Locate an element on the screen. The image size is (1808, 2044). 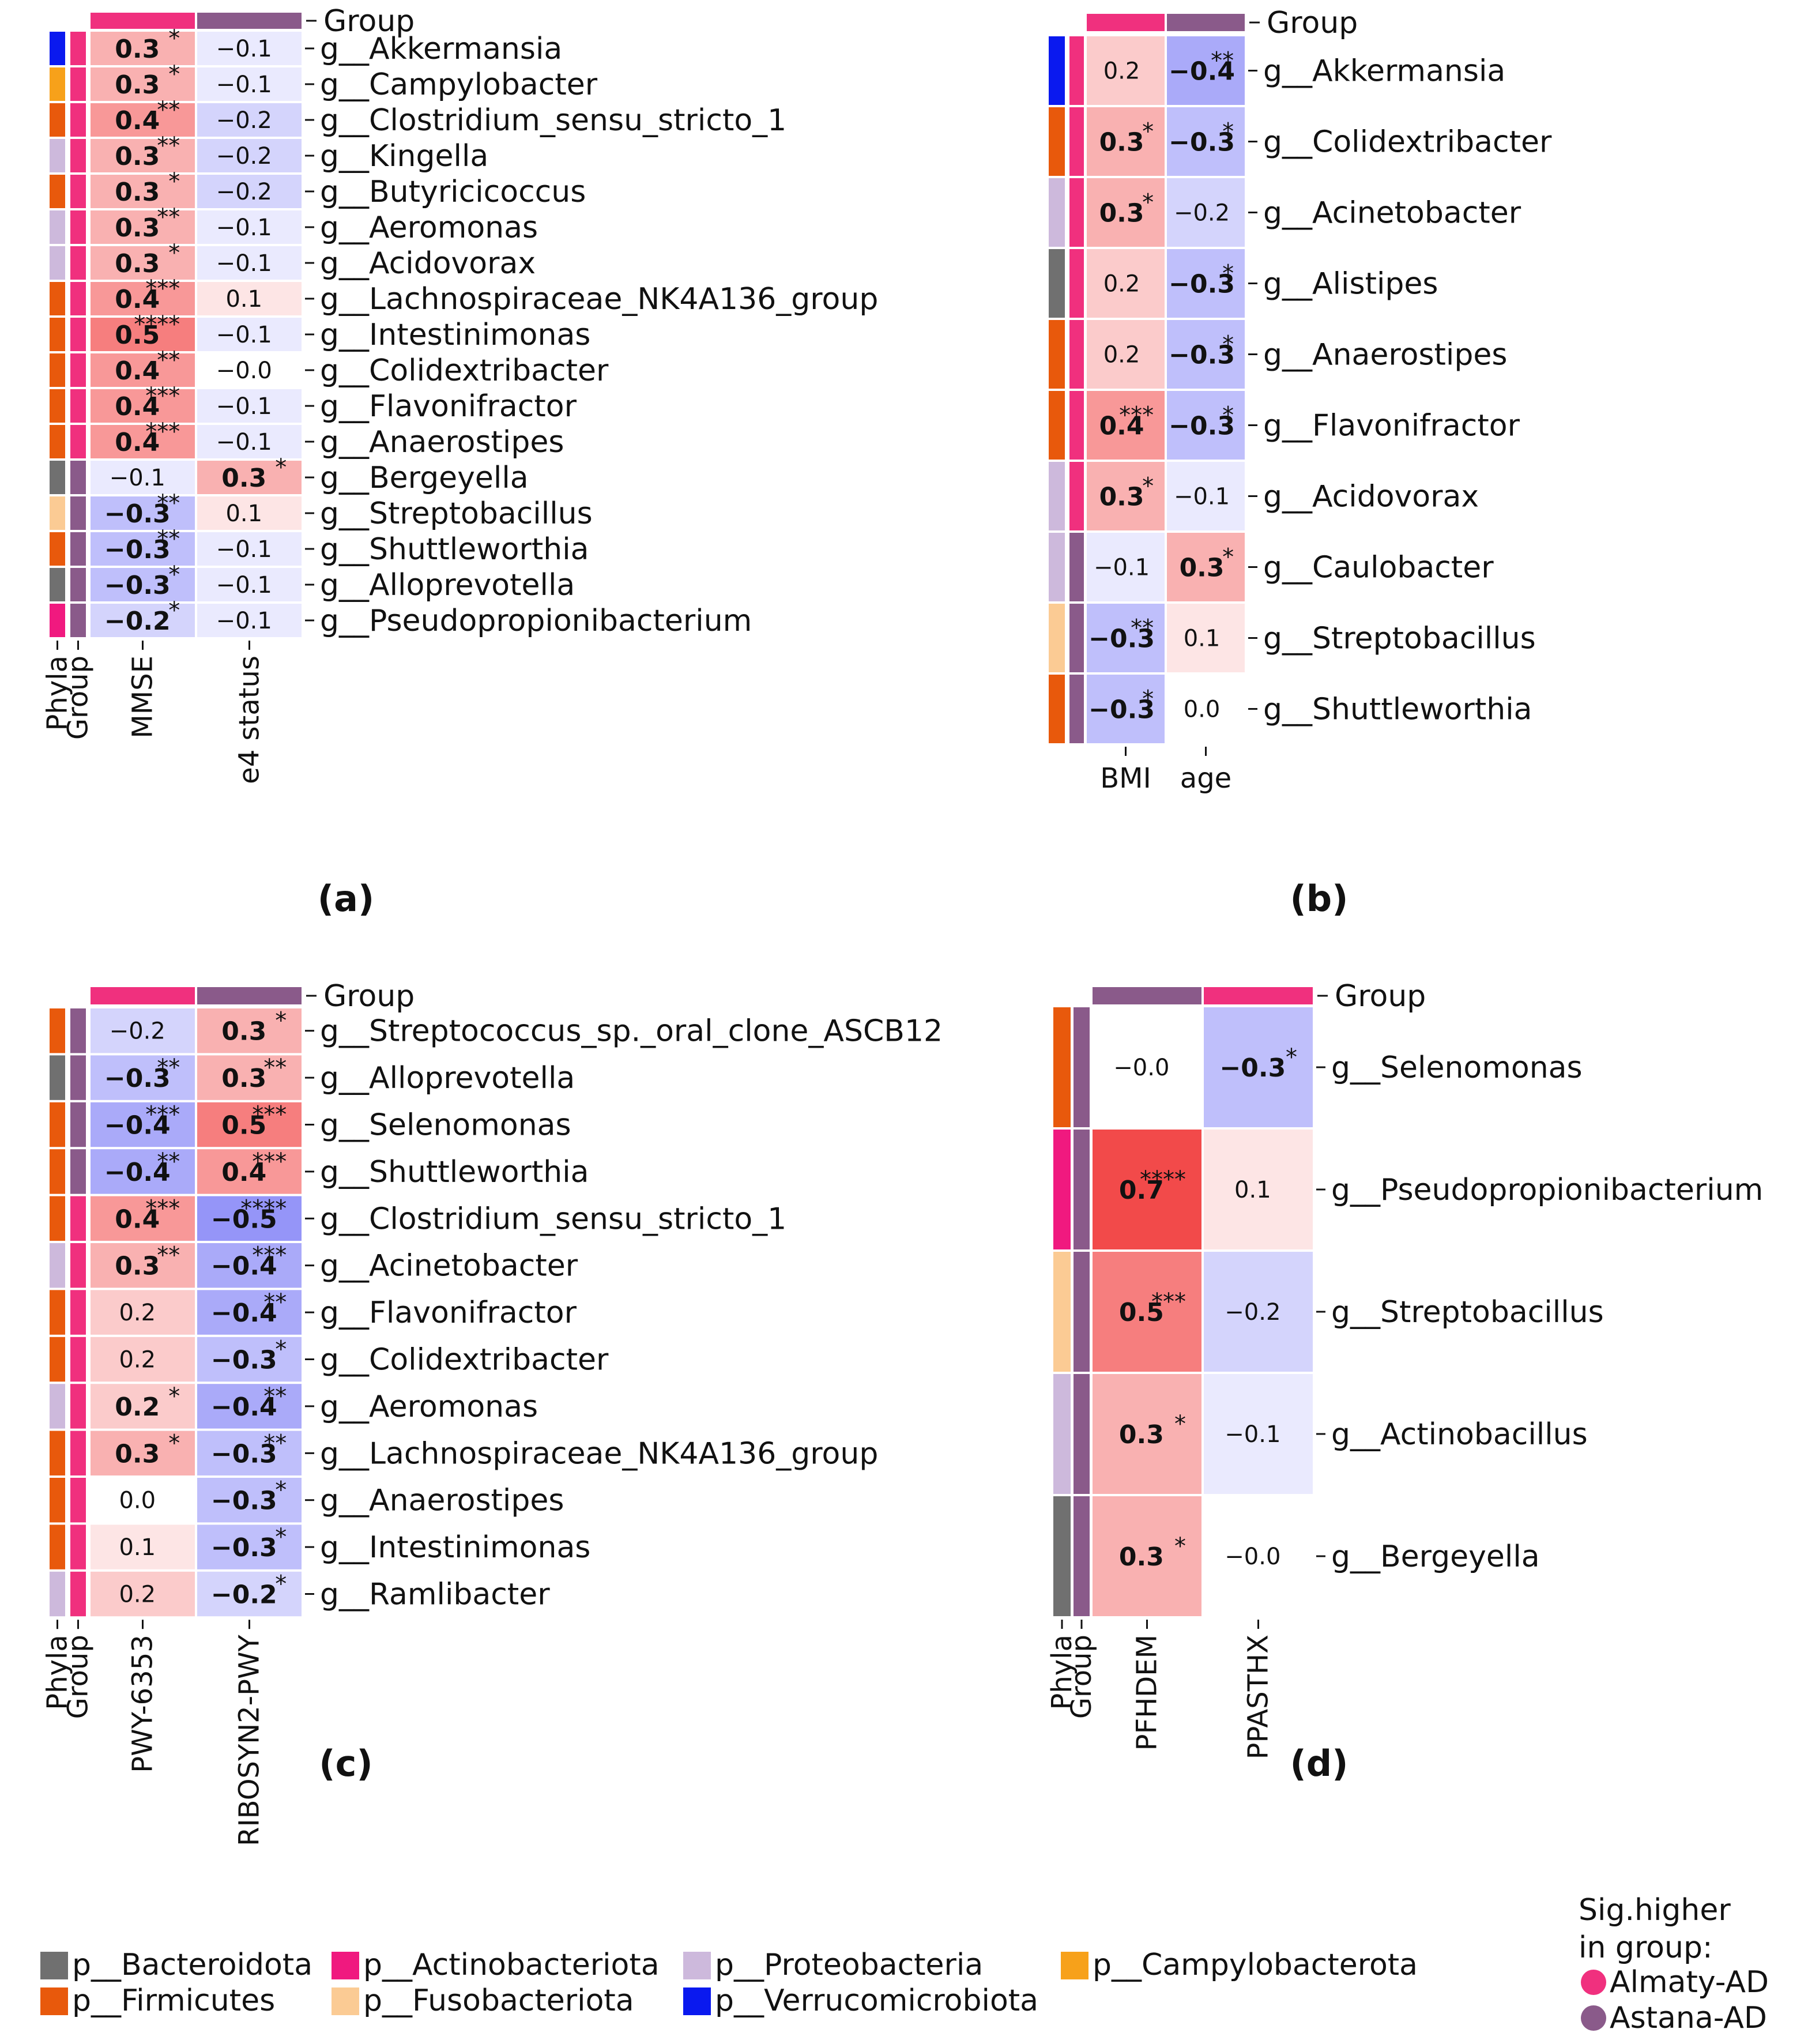
cell-g-shuttleworthia-age is located at coordinates (1206, 709).